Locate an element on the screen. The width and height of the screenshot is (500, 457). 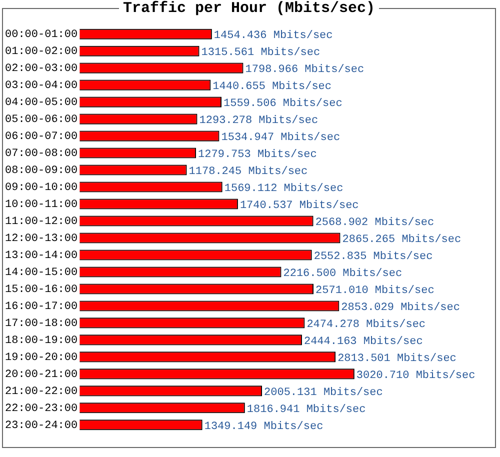
data-label: 2571.010 Mbits/sec is located at coordinates (375, 290).